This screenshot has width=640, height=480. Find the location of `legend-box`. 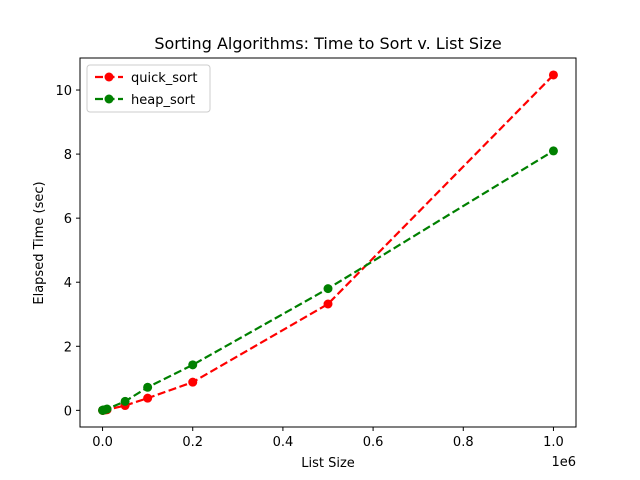

legend-box is located at coordinates (148, 88).